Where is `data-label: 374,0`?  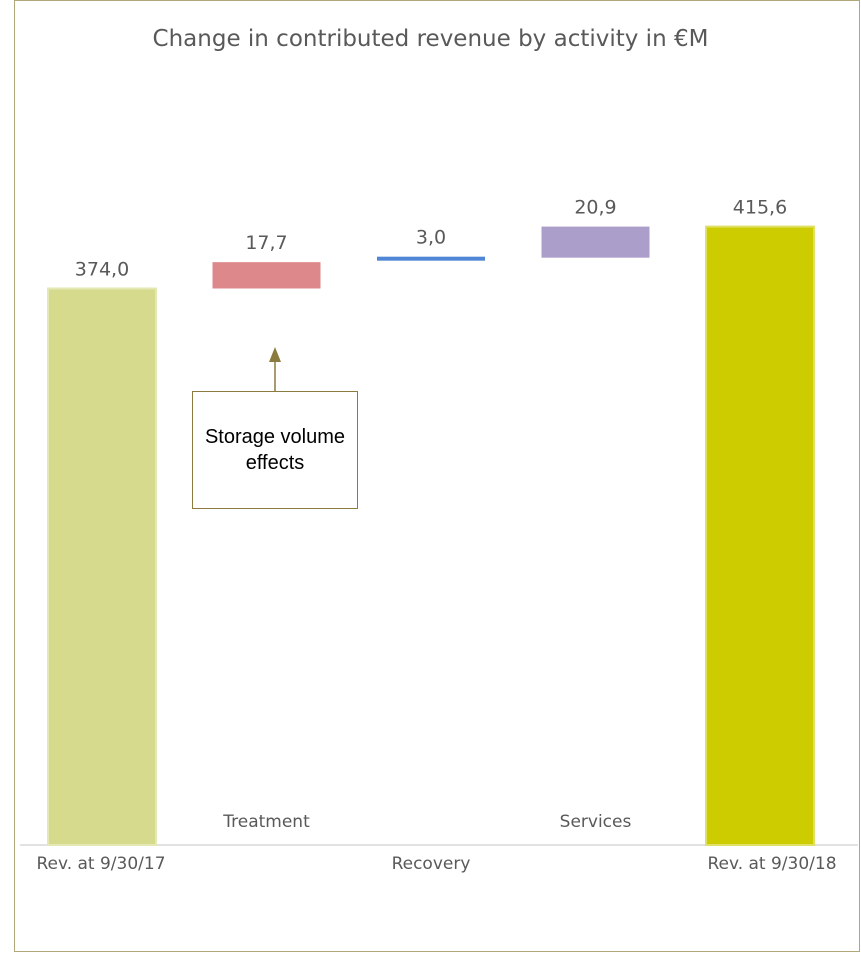
data-label: 374,0 is located at coordinates (102, 269).